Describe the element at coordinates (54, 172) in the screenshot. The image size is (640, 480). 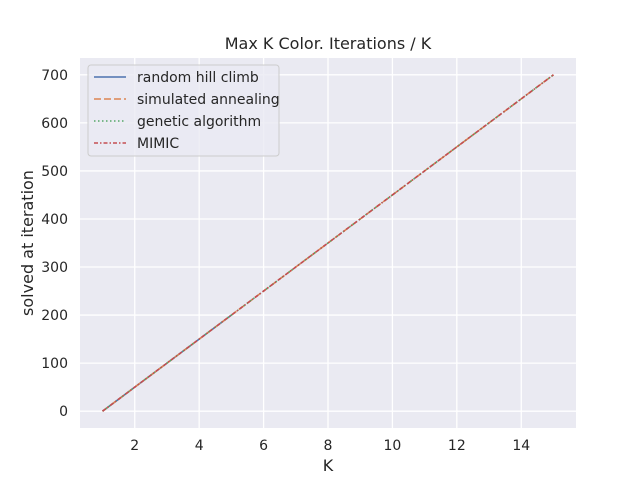
I see `y-tick-label: 500` at that location.